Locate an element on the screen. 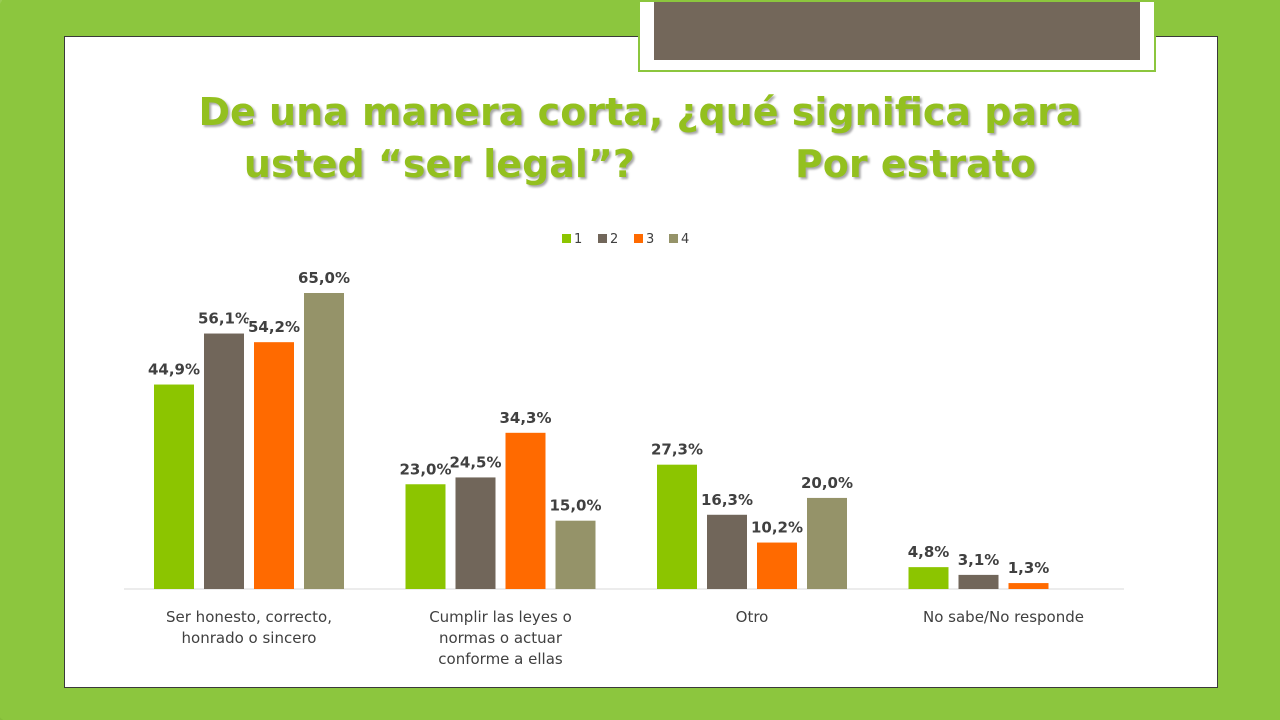  title-line-2: usted “ser legal”? Por estrato is located at coordinates (640, 164).